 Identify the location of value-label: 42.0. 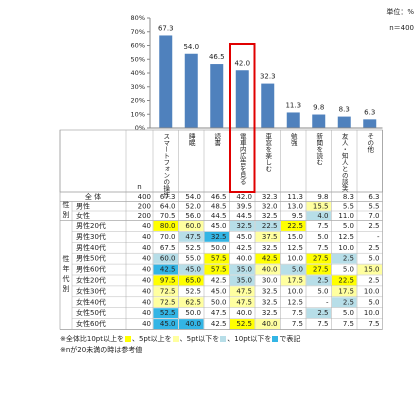
(242, 63).